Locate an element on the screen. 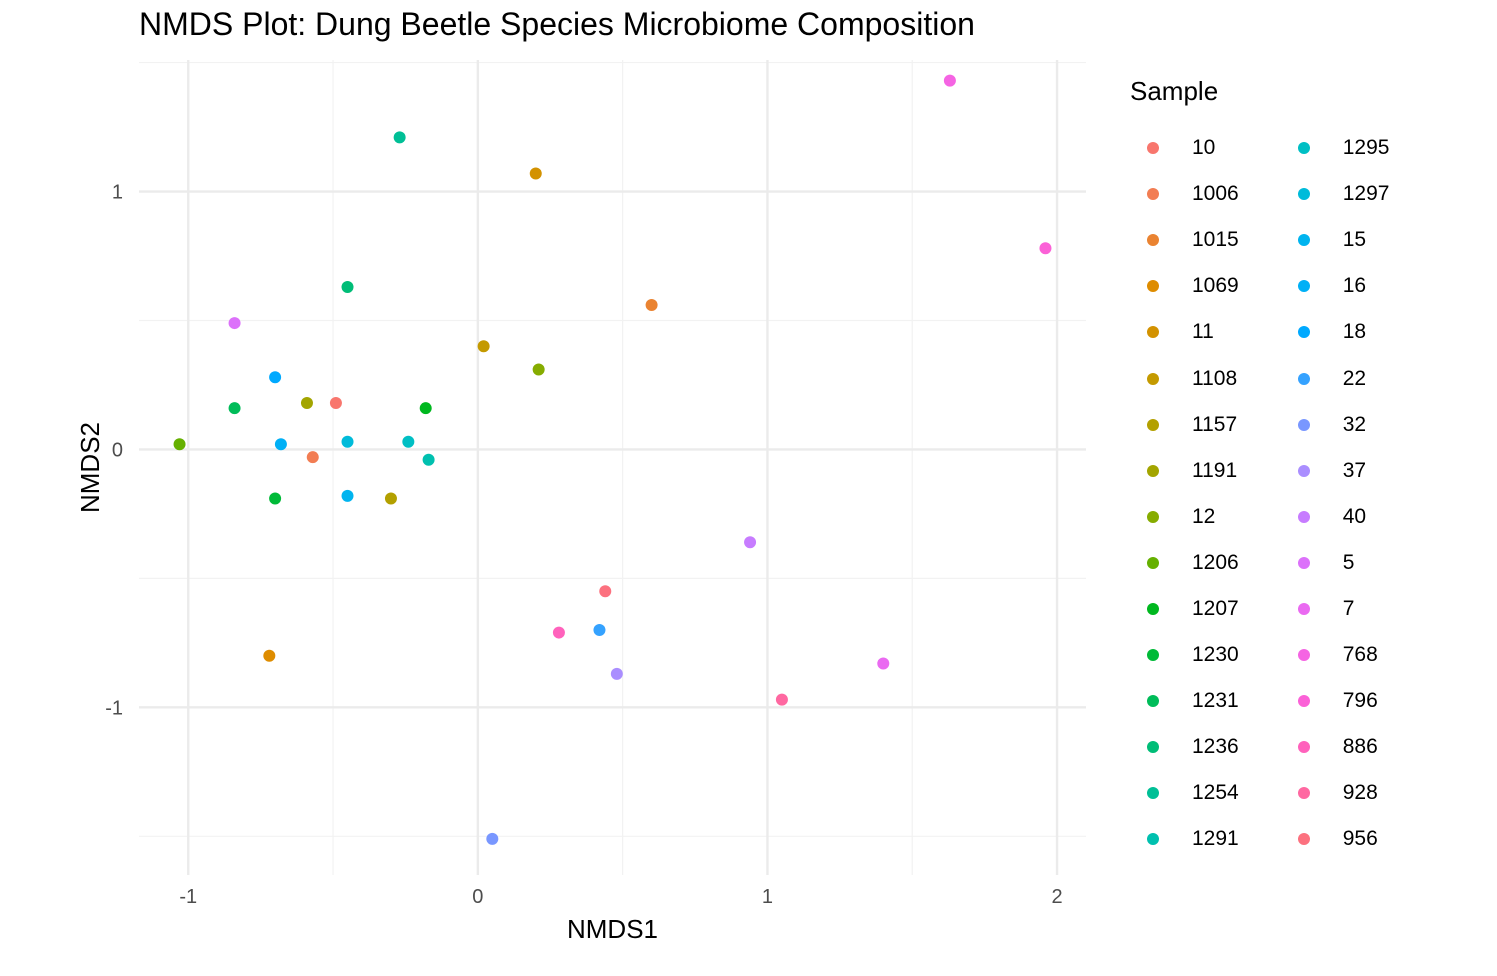  legend-item-37: 37 is located at coordinates (1335, 471).